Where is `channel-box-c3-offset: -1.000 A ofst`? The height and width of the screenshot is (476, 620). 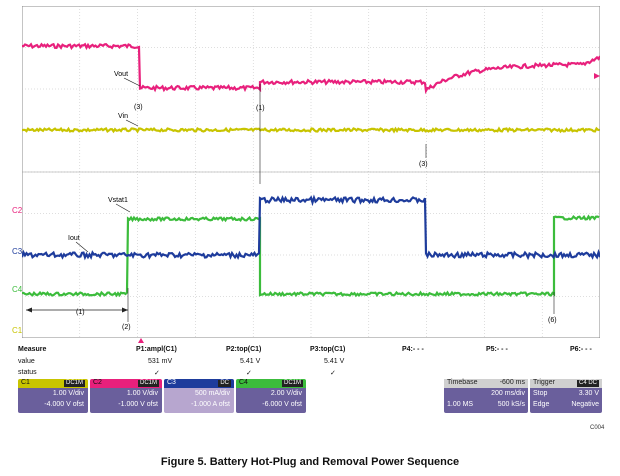 channel-box-c3-offset: -1.000 A ofst is located at coordinates (210, 404).